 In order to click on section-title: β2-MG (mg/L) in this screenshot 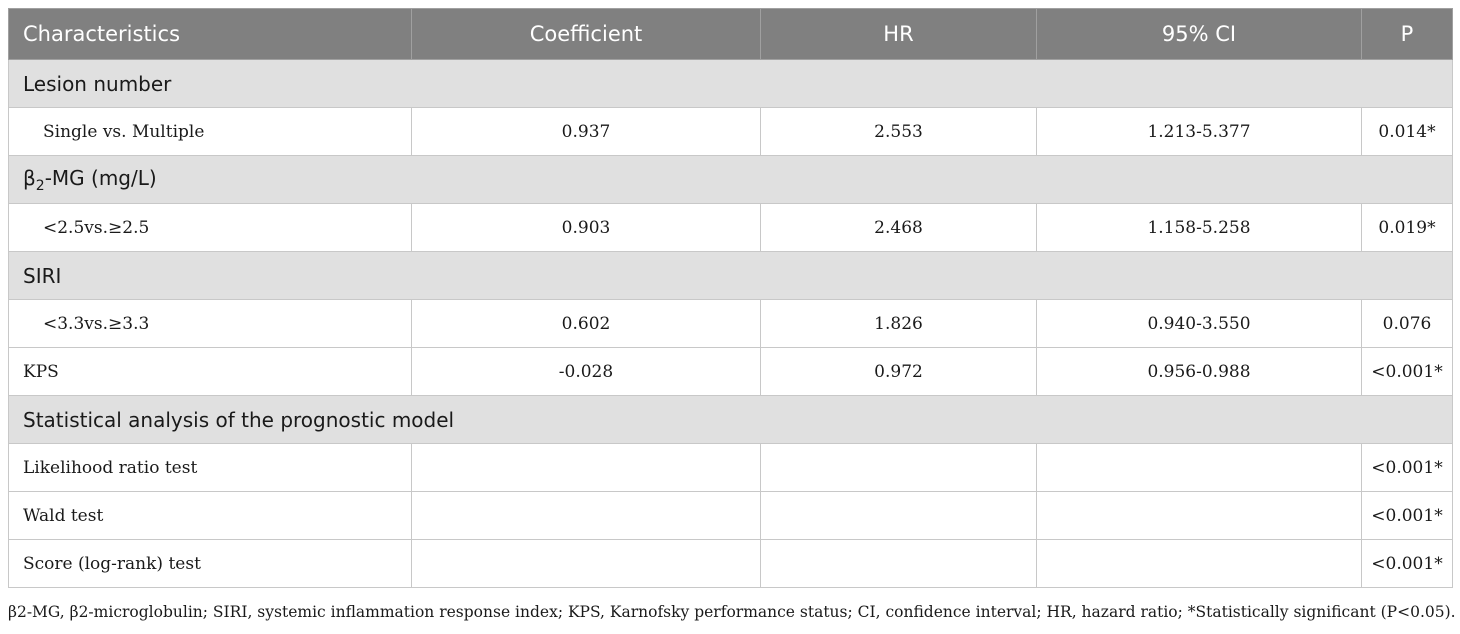, I will do `click(730, 179)`.